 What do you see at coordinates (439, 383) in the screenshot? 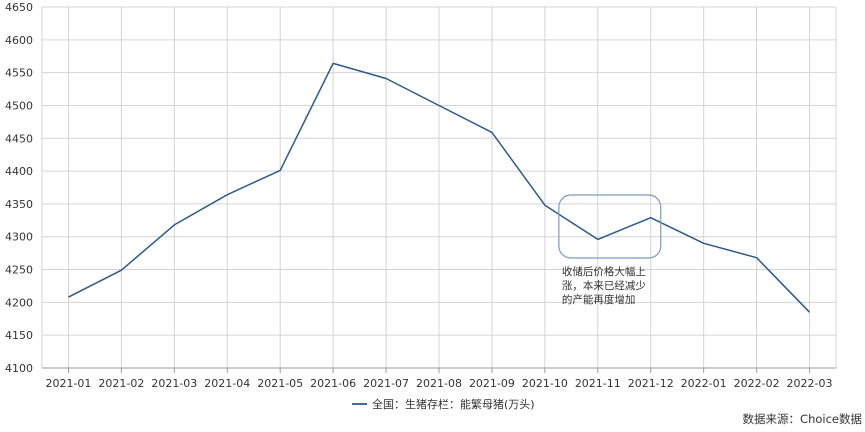
I see `x-tick-label: 2021-08` at bounding box center [439, 383].